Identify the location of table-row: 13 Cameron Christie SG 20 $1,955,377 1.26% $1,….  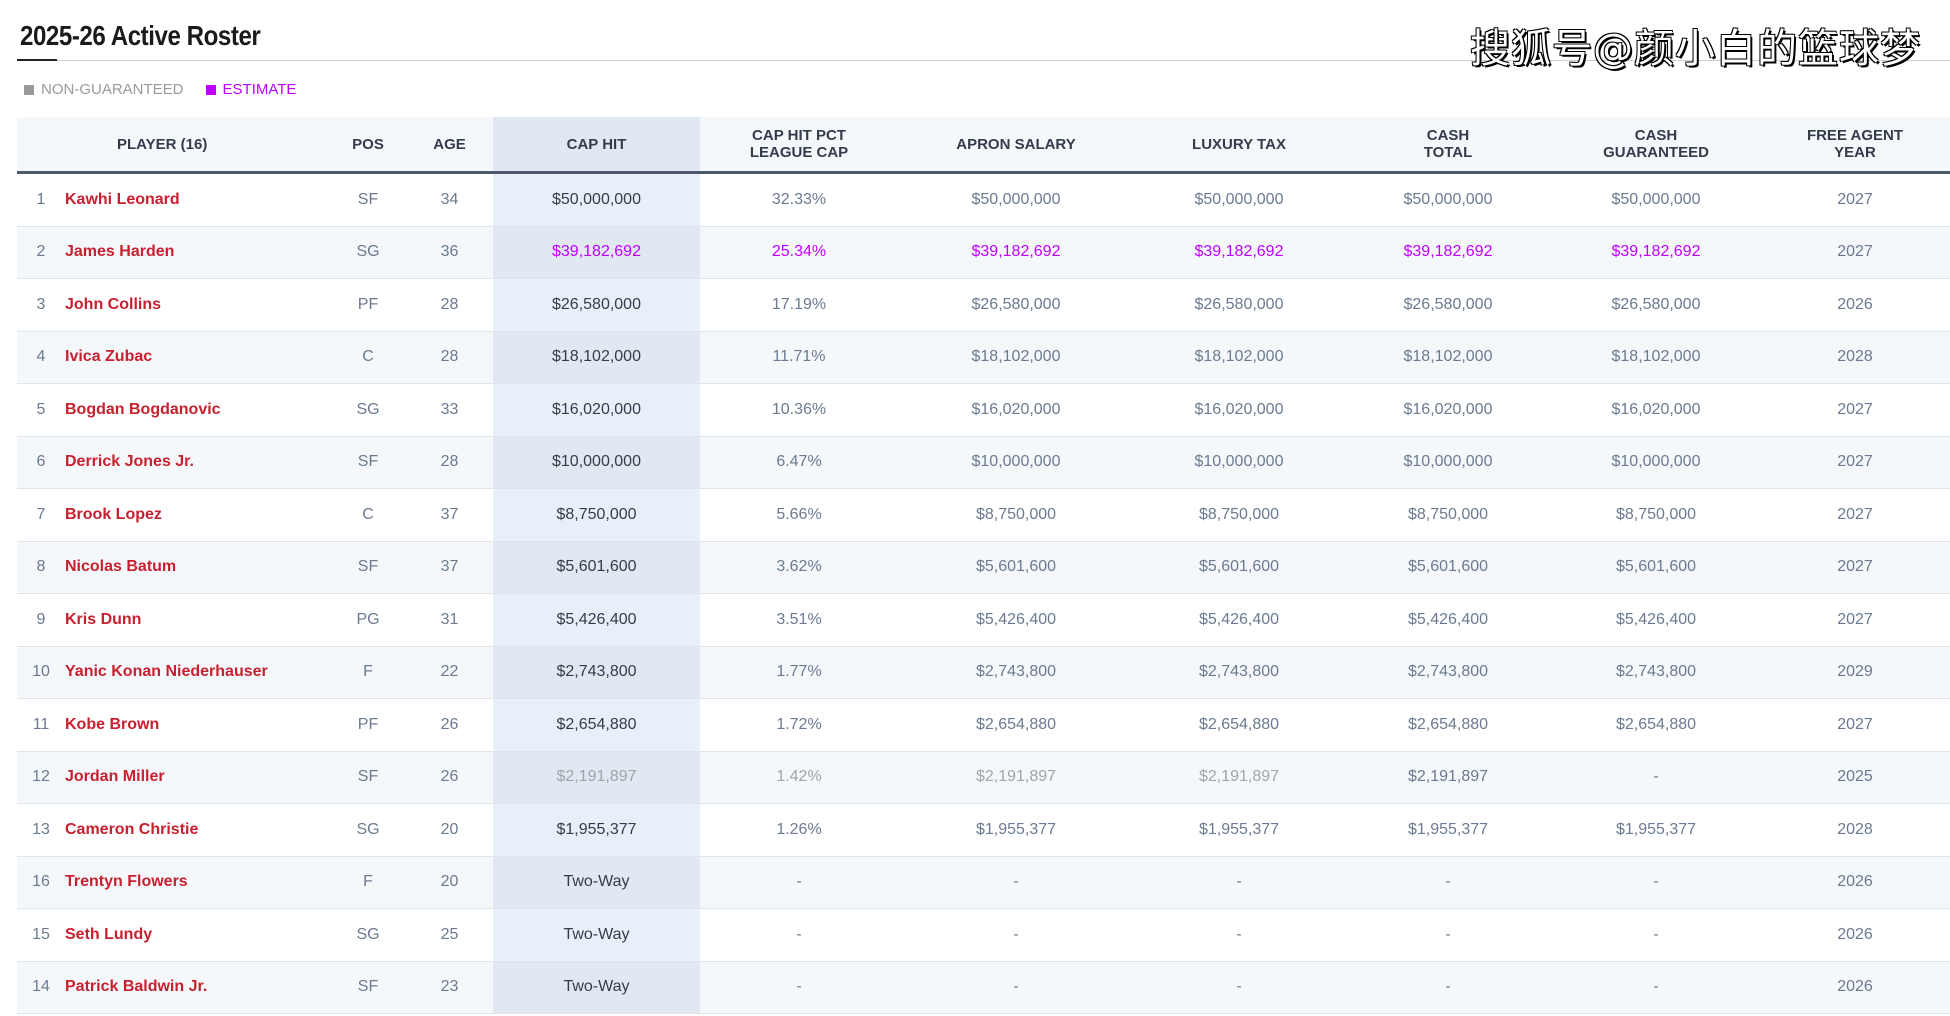
(983, 830).